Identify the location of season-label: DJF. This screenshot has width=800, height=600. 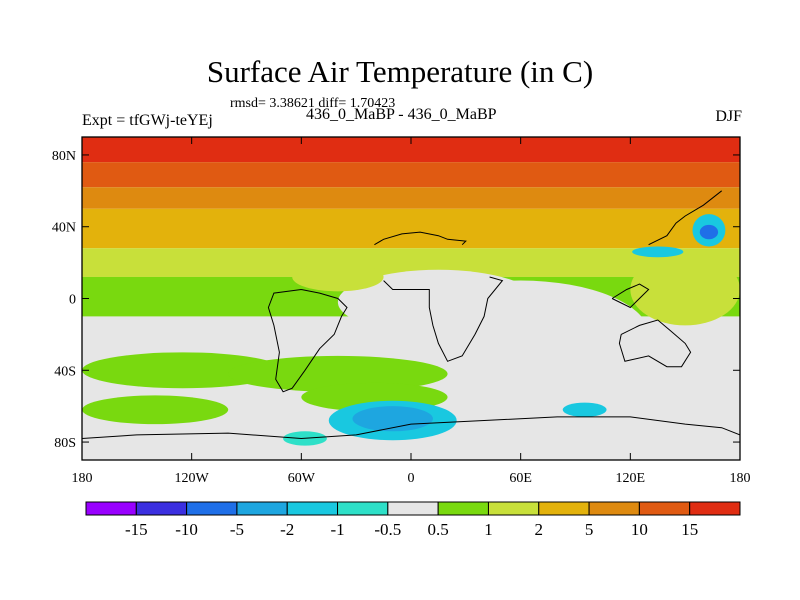
(728, 116).